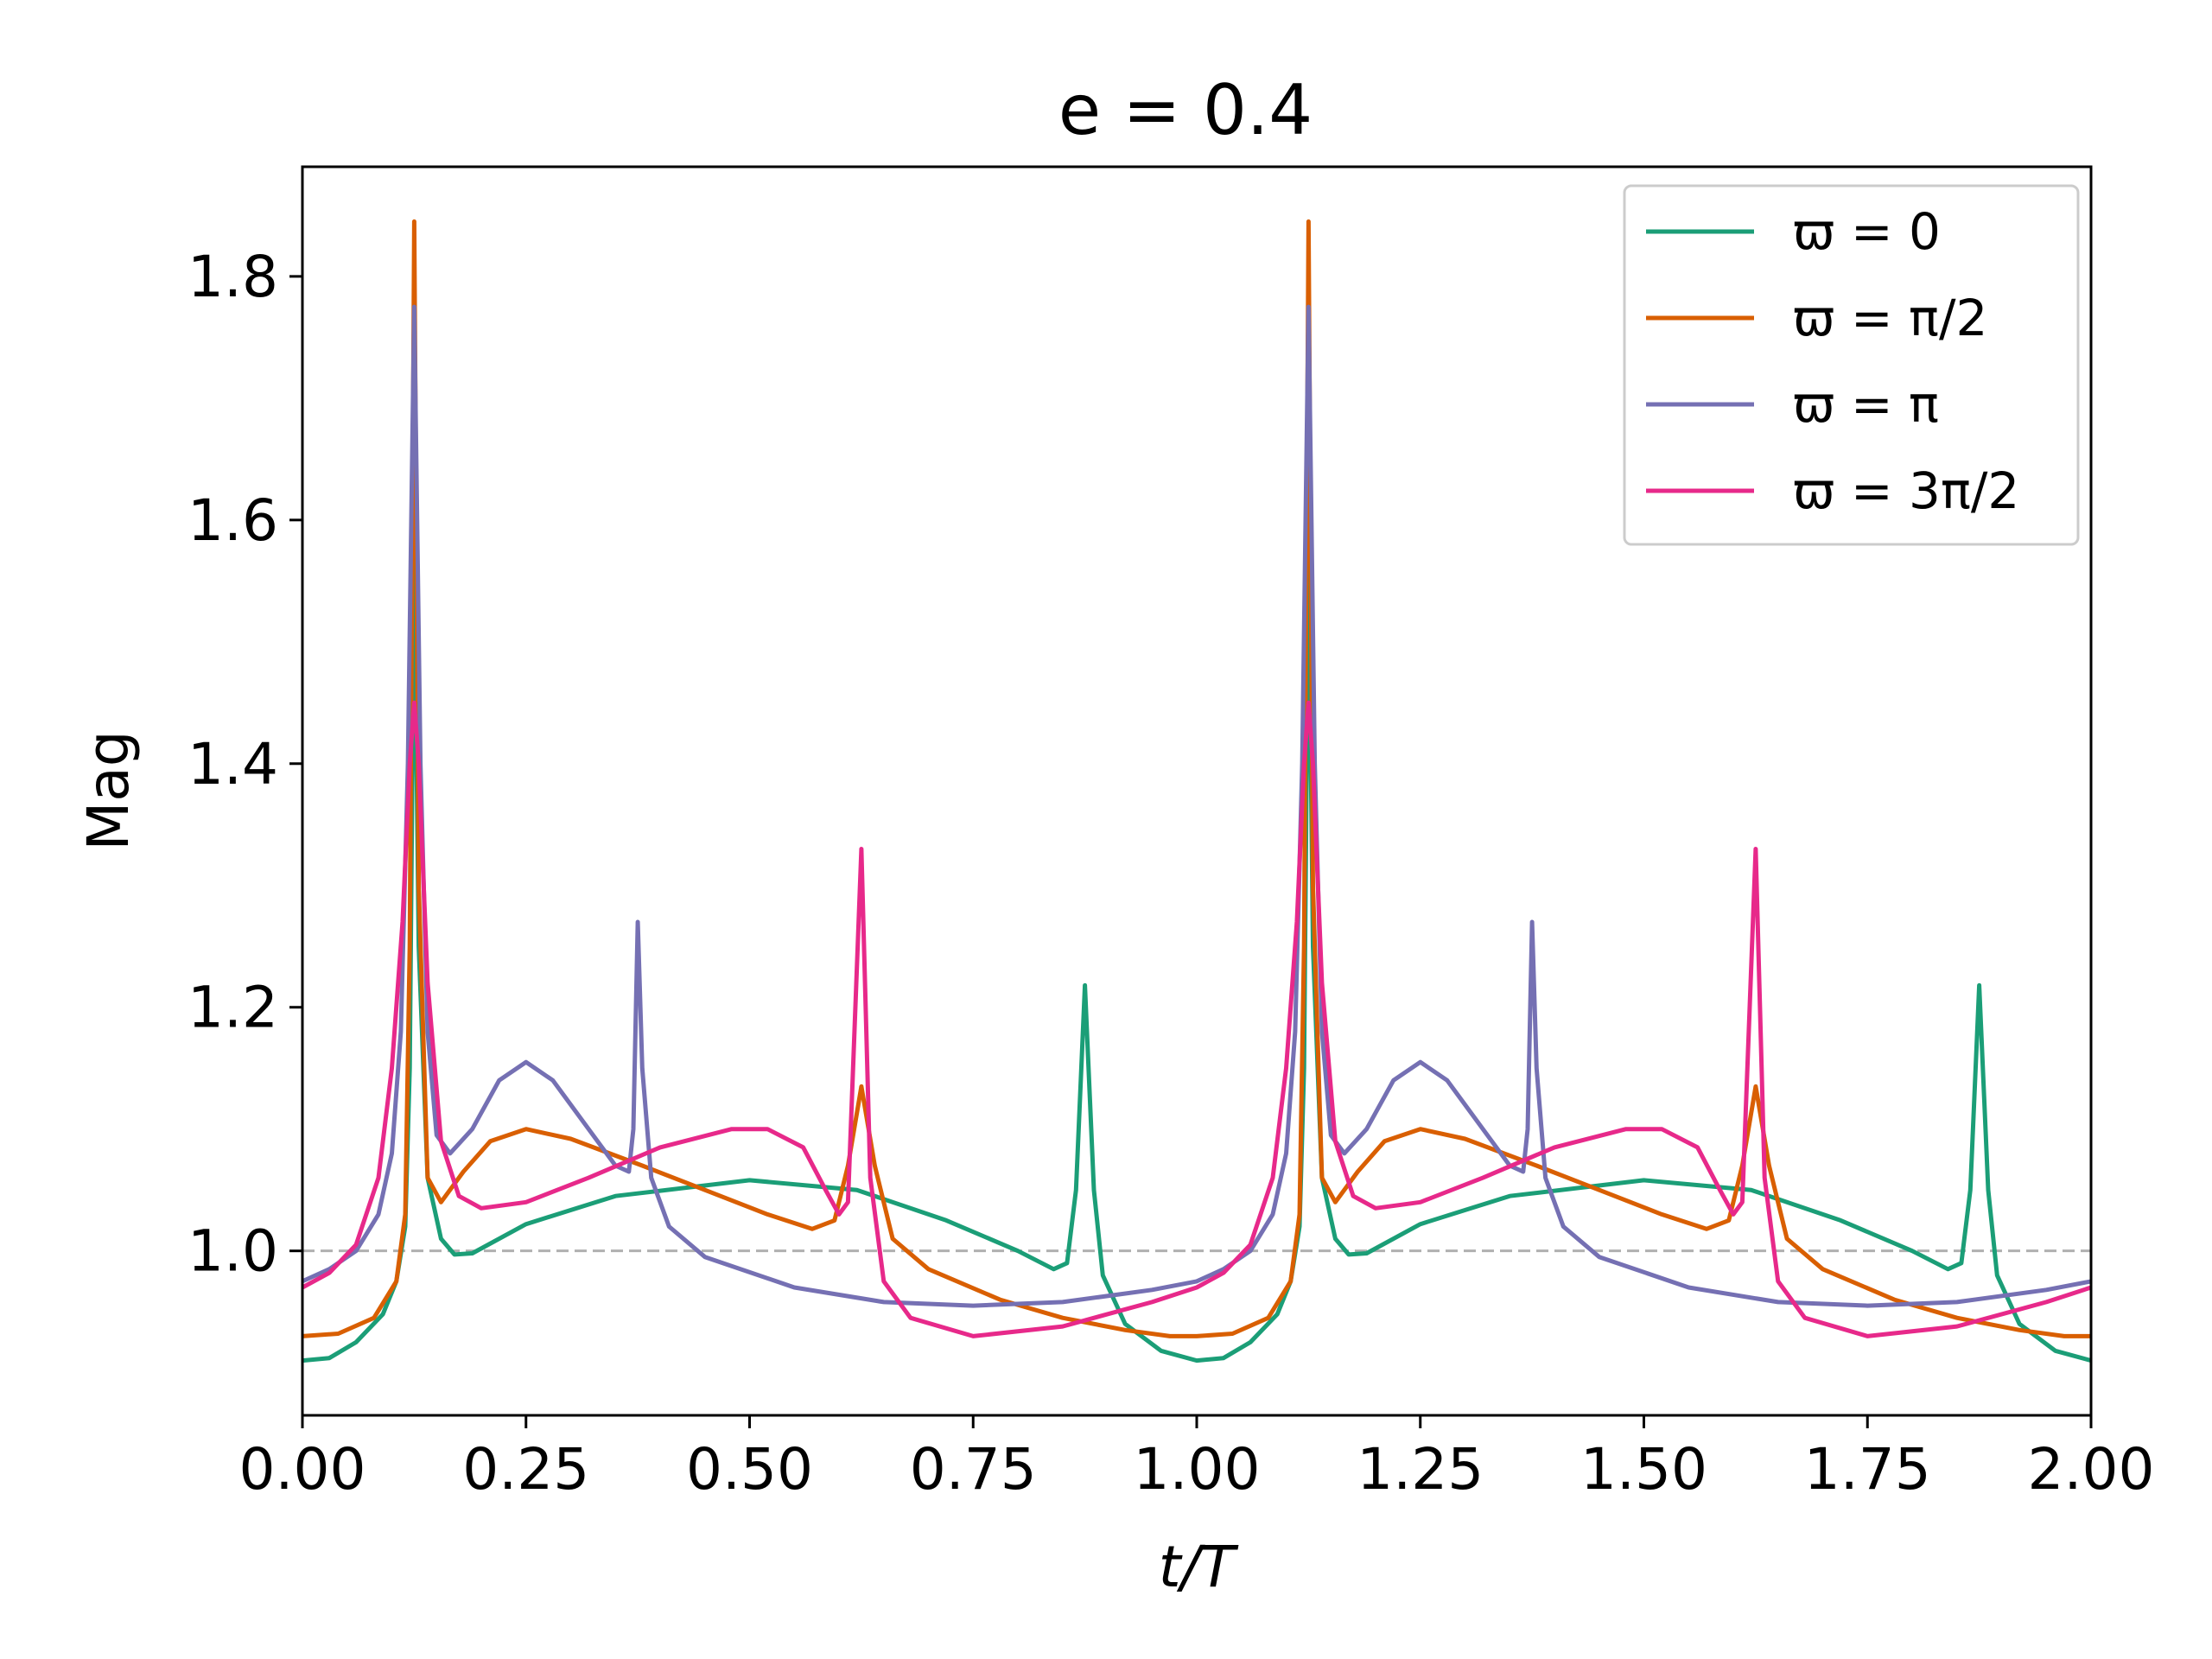 The height and width of the screenshot is (1659, 2212). What do you see at coordinates (233, 1008) in the screenshot?
I see `y-tick-label: 1.2` at bounding box center [233, 1008].